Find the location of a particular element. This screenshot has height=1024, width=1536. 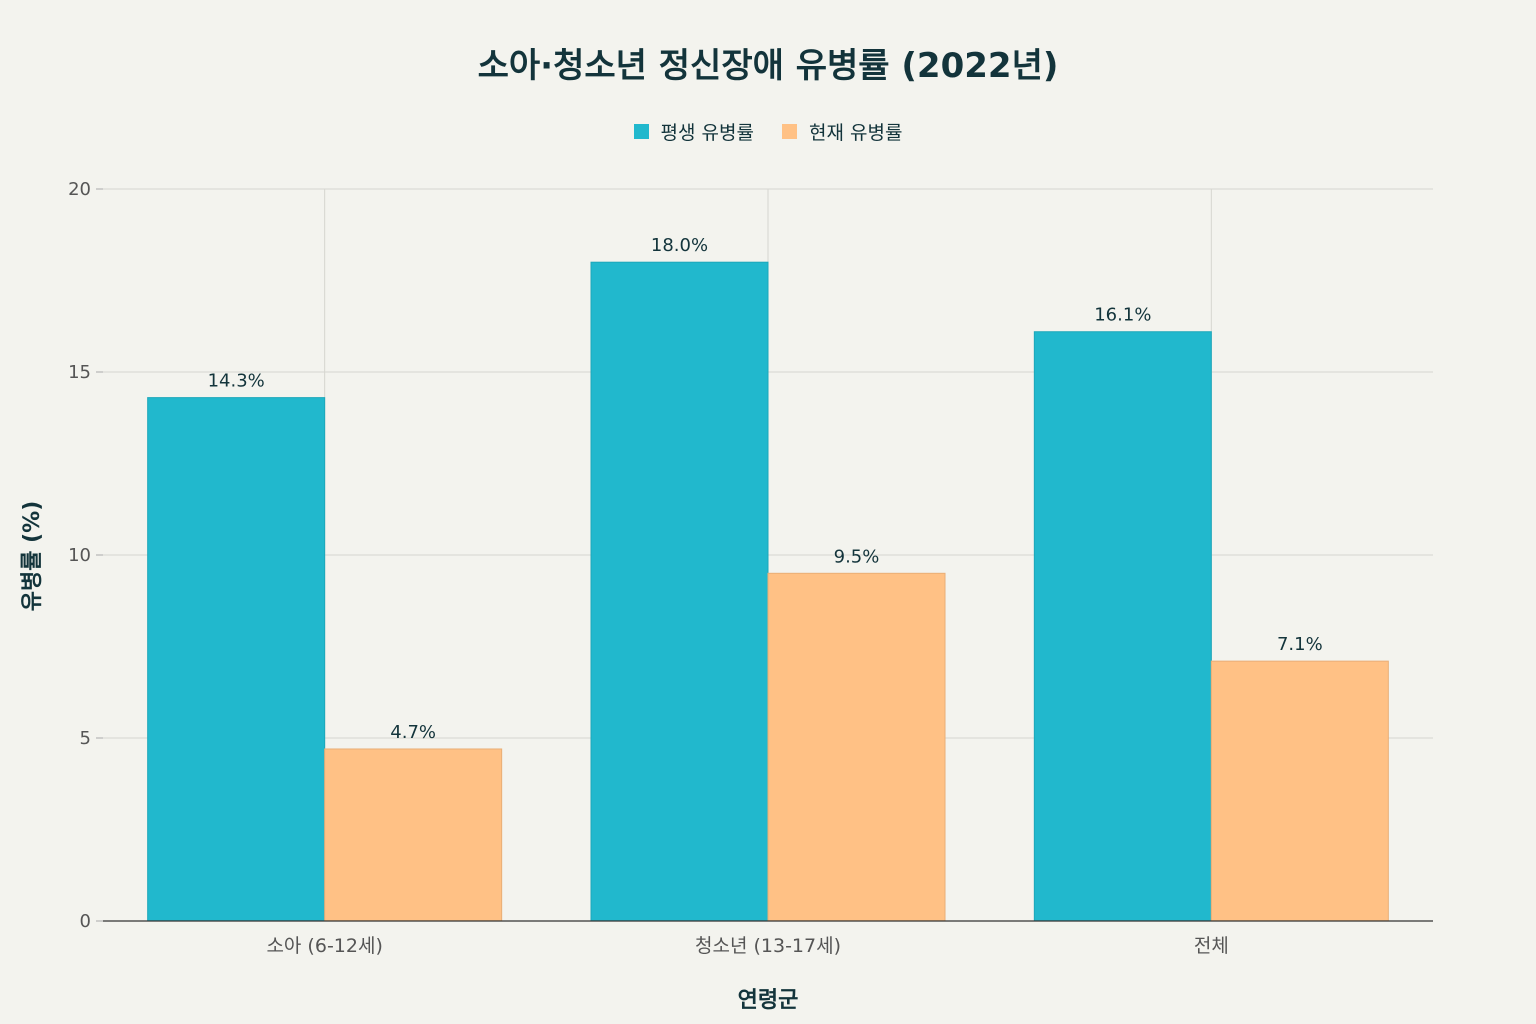

legend: 평생 유병률 현재 유병률 is located at coordinates (768, 131).